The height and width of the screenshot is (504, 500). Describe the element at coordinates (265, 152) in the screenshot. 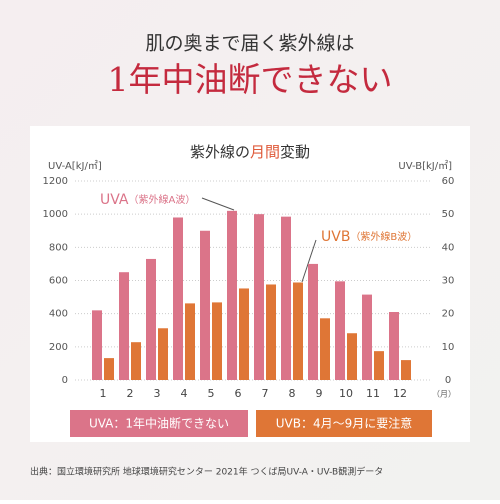

I see `title-part: 月間` at that location.